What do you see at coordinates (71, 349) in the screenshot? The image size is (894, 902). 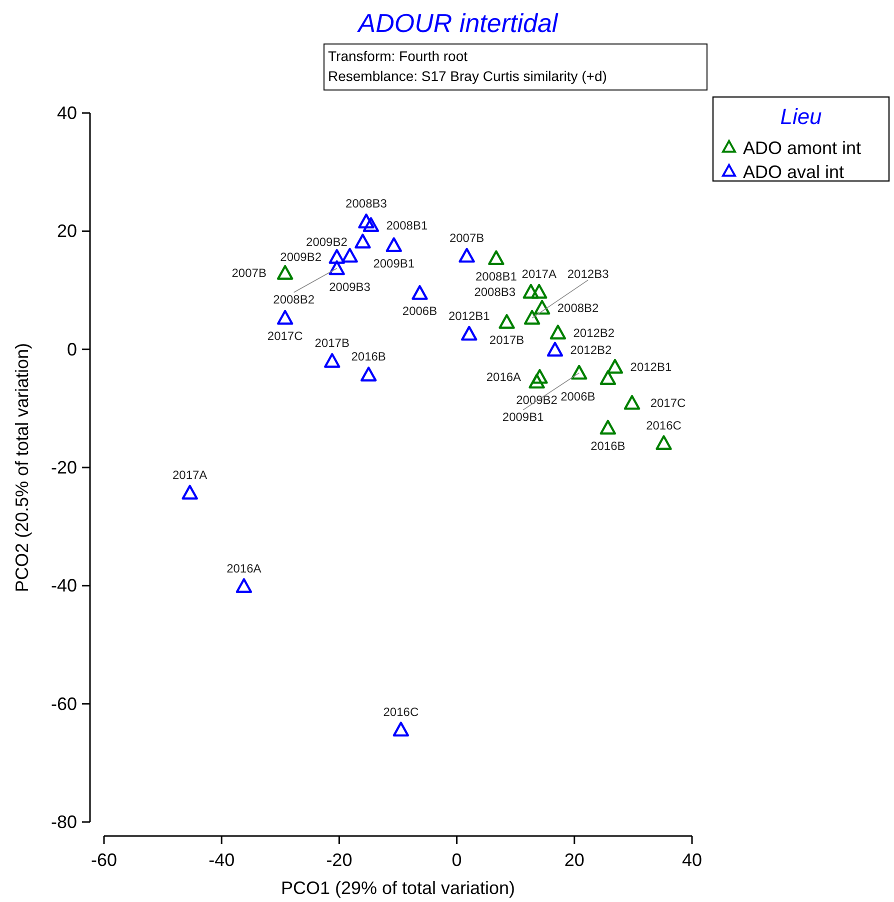 I see `y-tick-label: 0` at bounding box center [71, 349].